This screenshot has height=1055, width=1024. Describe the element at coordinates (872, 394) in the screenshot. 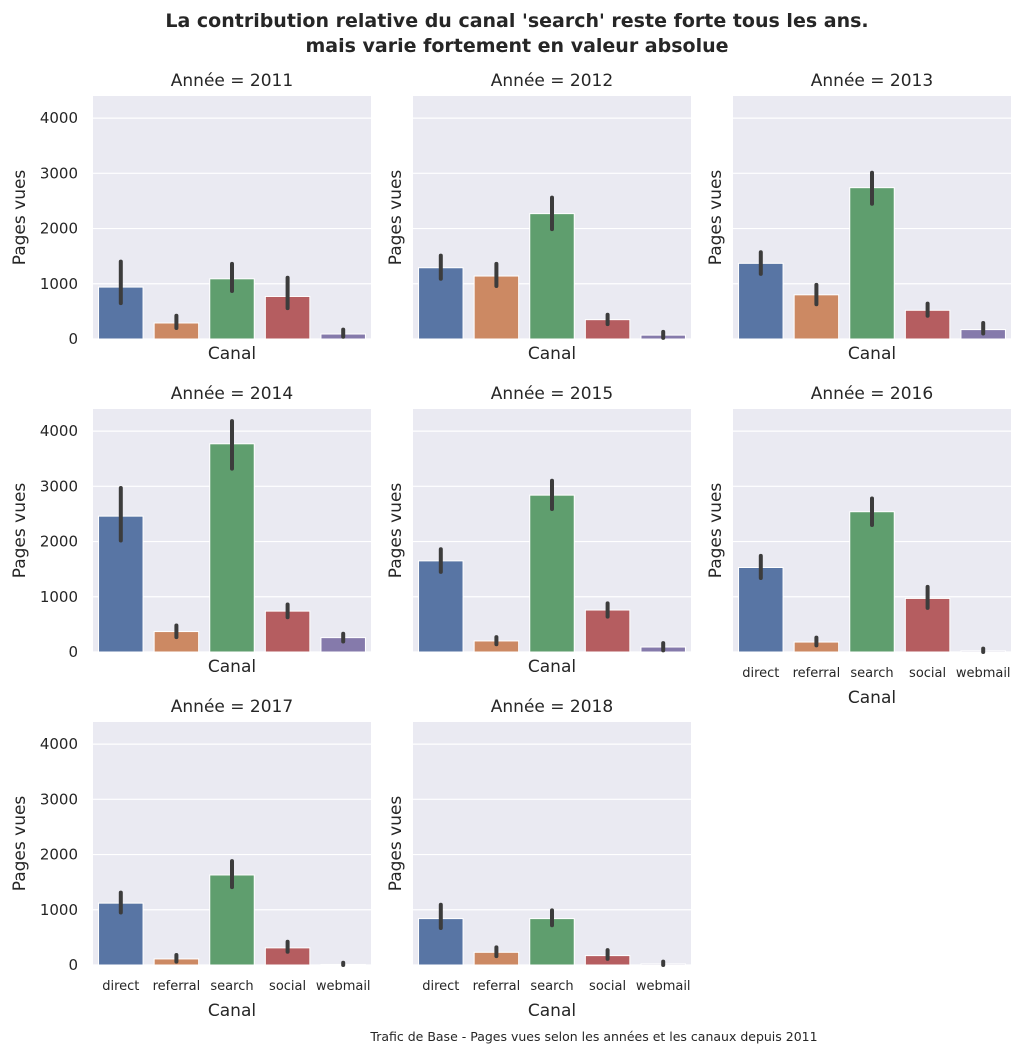

I see `facet-title: Année = 2016` at that location.